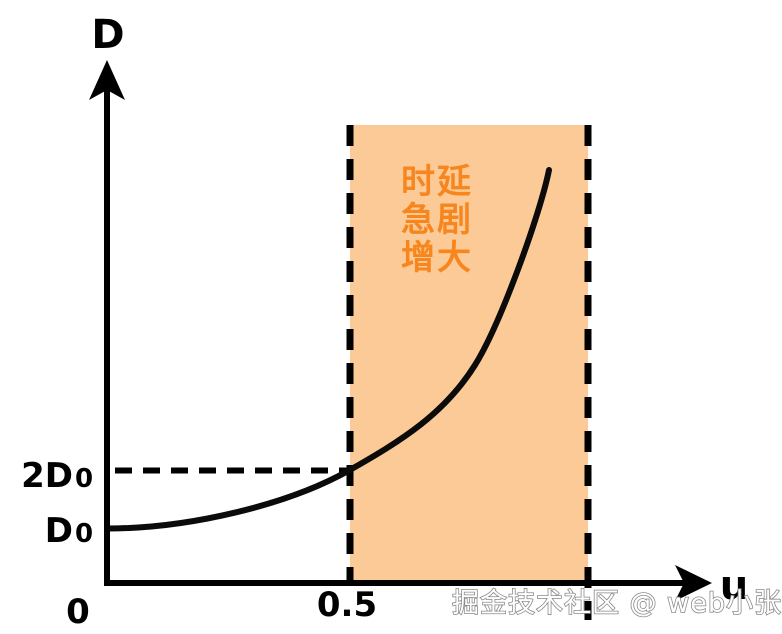 The image size is (782, 634). Describe the element at coordinates (734, 586) in the screenshot. I see `x-axis-label: u` at that location.